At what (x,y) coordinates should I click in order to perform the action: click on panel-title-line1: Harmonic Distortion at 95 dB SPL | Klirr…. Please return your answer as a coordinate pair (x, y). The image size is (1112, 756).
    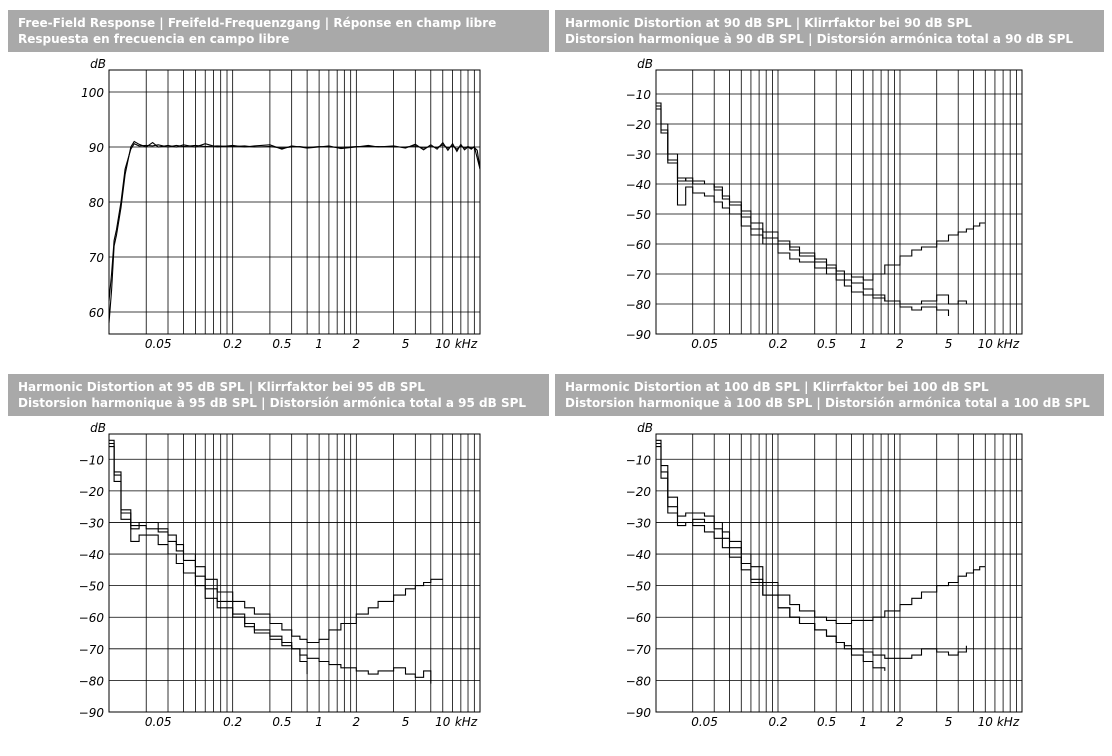
    Looking at the image, I should click on (221, 387).